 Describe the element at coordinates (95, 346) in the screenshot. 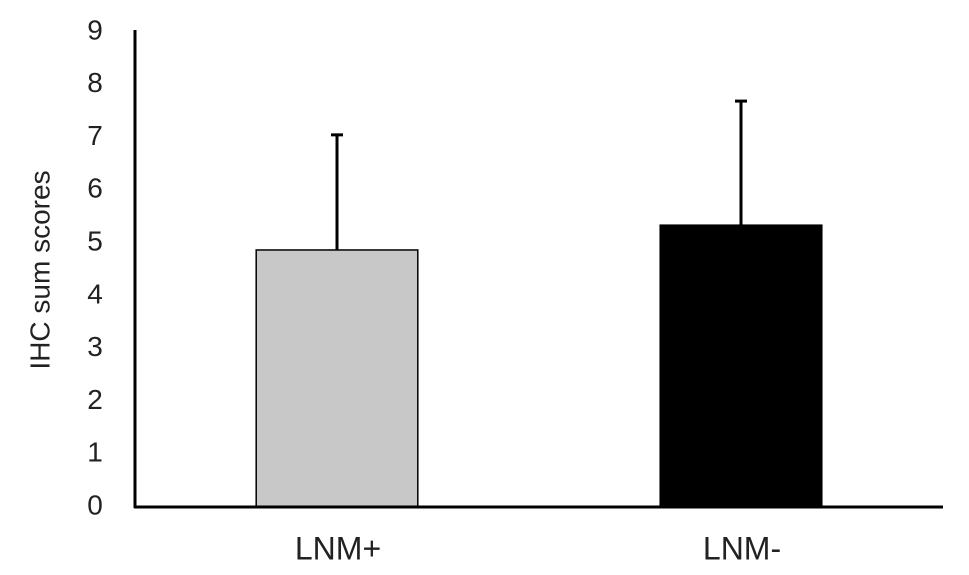

I see `y-tick-label: 3` at that location.